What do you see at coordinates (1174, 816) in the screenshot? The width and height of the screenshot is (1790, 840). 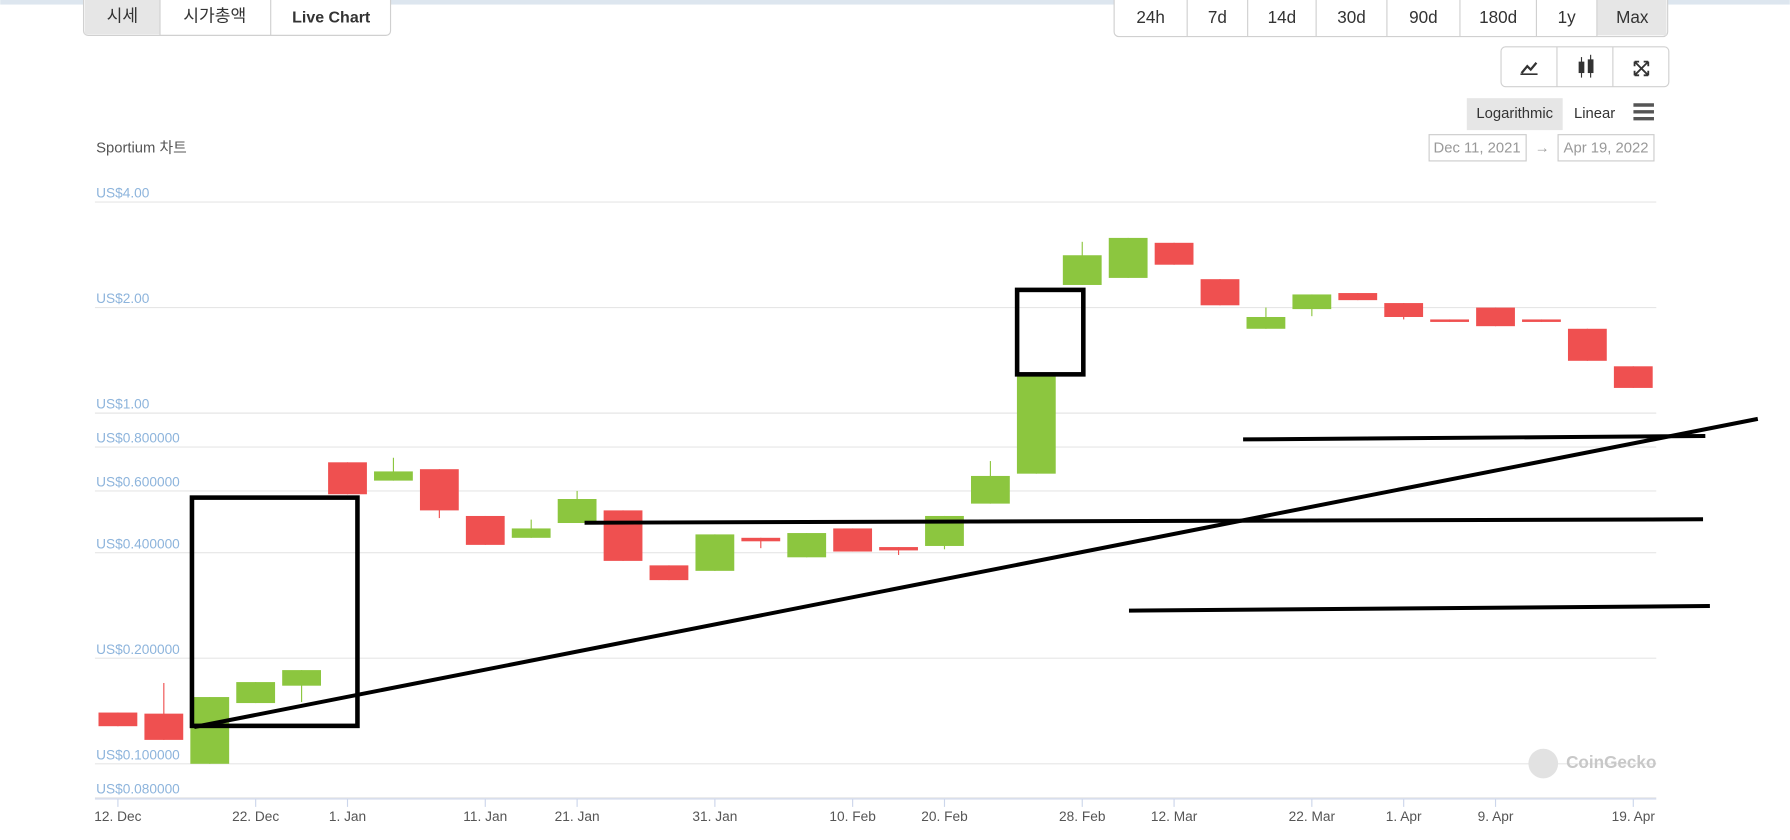 I see `x-tick-label: 12. Mar` at bounding box center [1174, 816].